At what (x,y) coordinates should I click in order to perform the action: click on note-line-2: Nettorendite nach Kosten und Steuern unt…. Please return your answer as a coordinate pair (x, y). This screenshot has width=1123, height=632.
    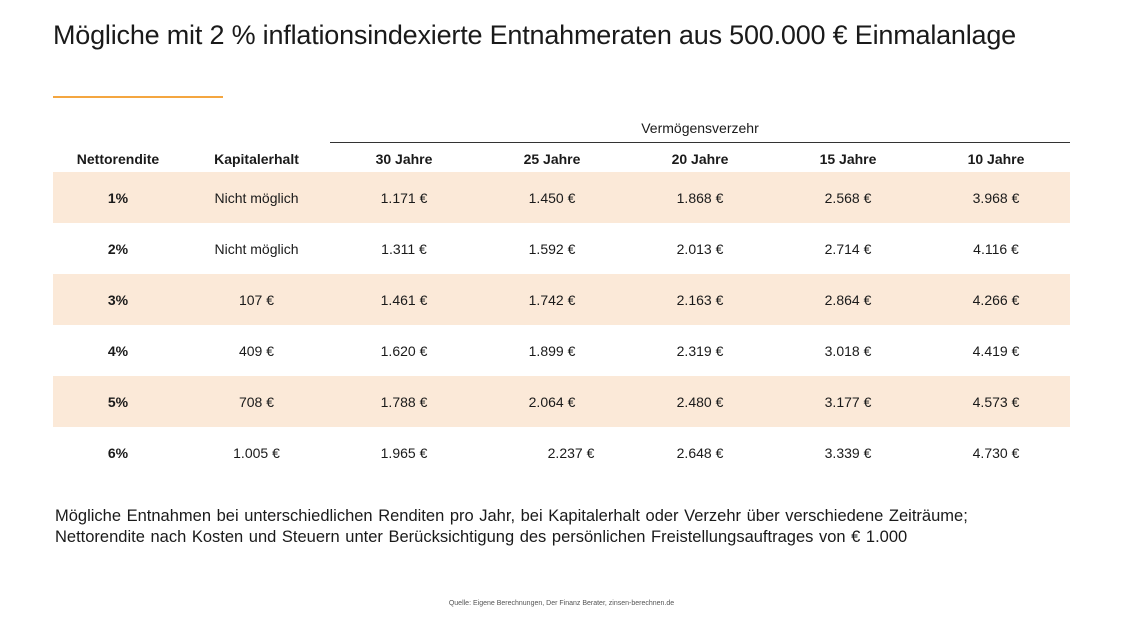
    Looking at the image, I should click on (481, 537).